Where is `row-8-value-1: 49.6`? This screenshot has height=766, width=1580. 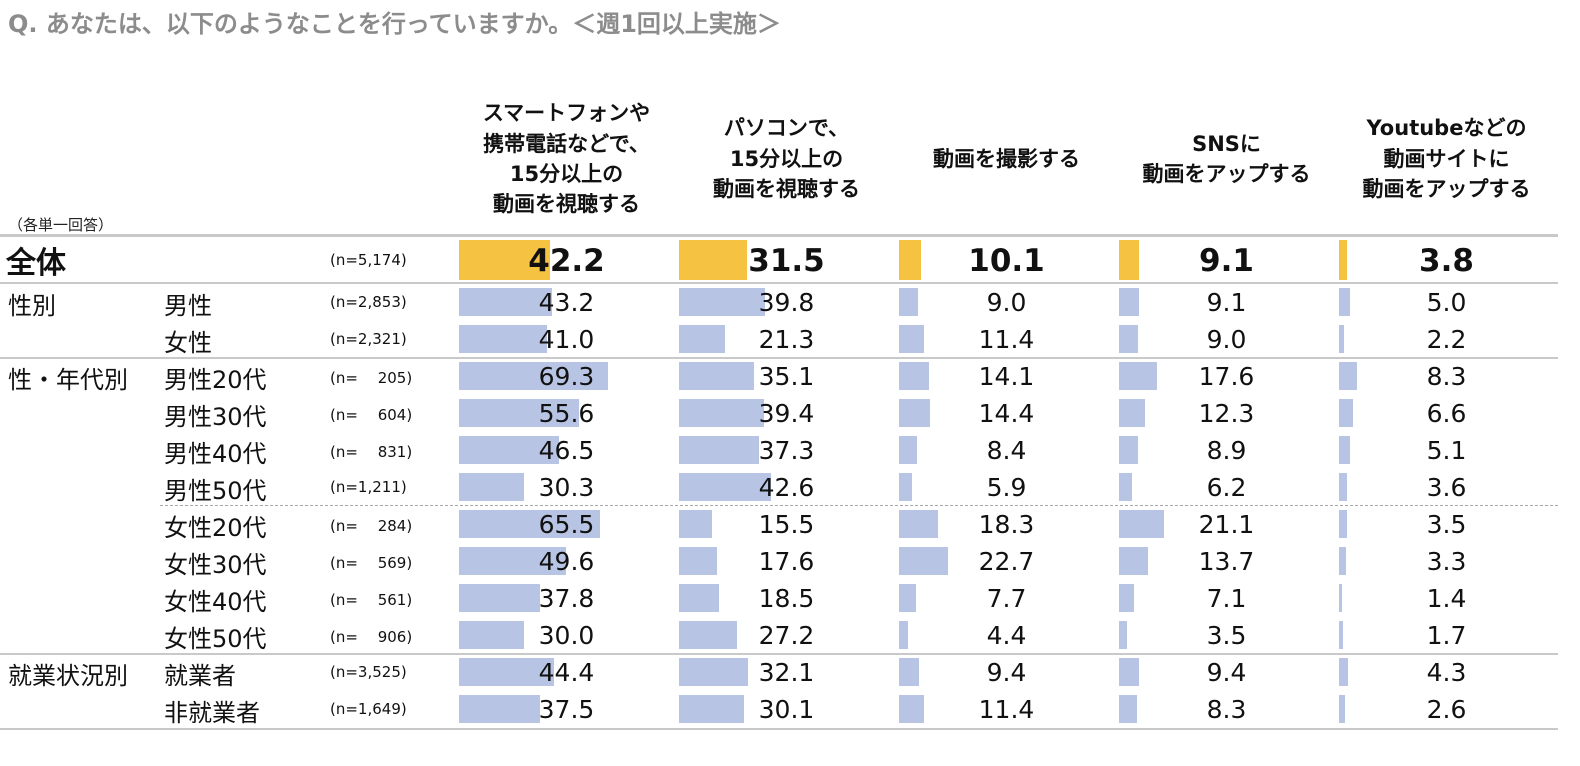
row-8-value-1: 49.6 is located at coordinates (566, 561).